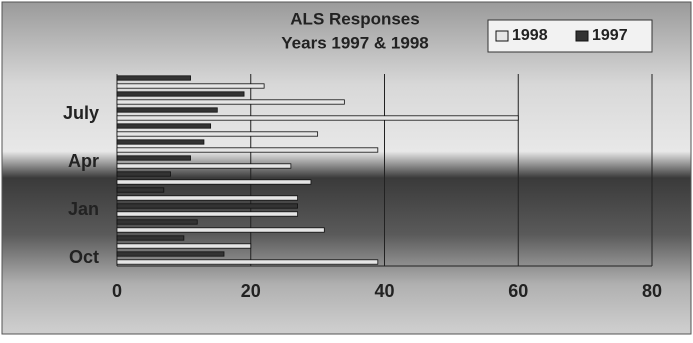 The width and height of the screenshot is (693, 343). What do you see at coordinates (610, 35) in the screenshot?
I see `legend-label: 1997` at bounding box center [610, 35].